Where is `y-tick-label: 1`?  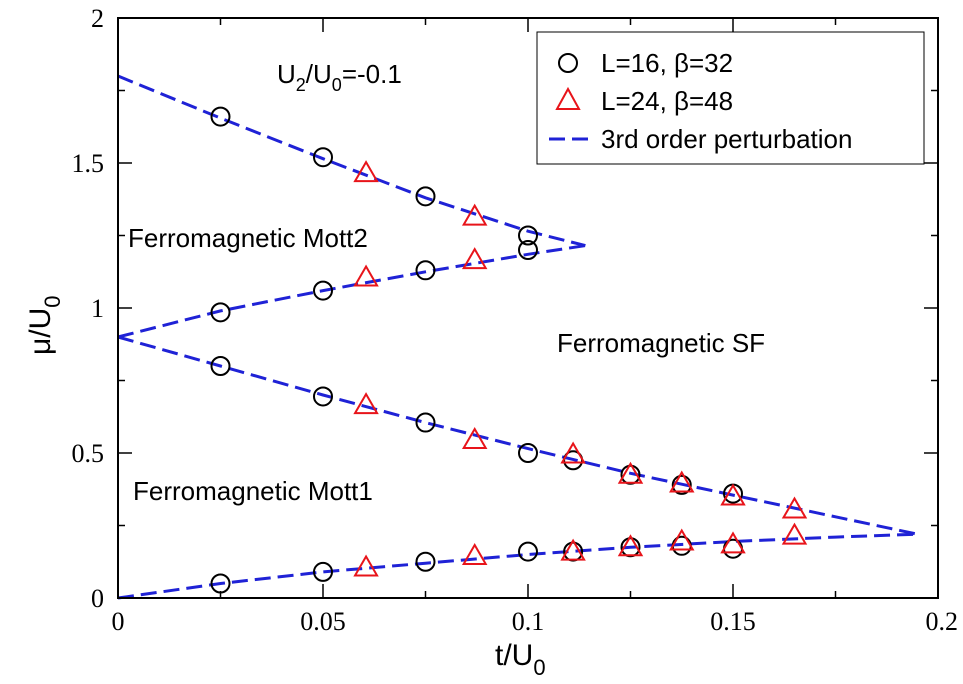 y-tick-label: 1 is located at coordinates (97, 308).